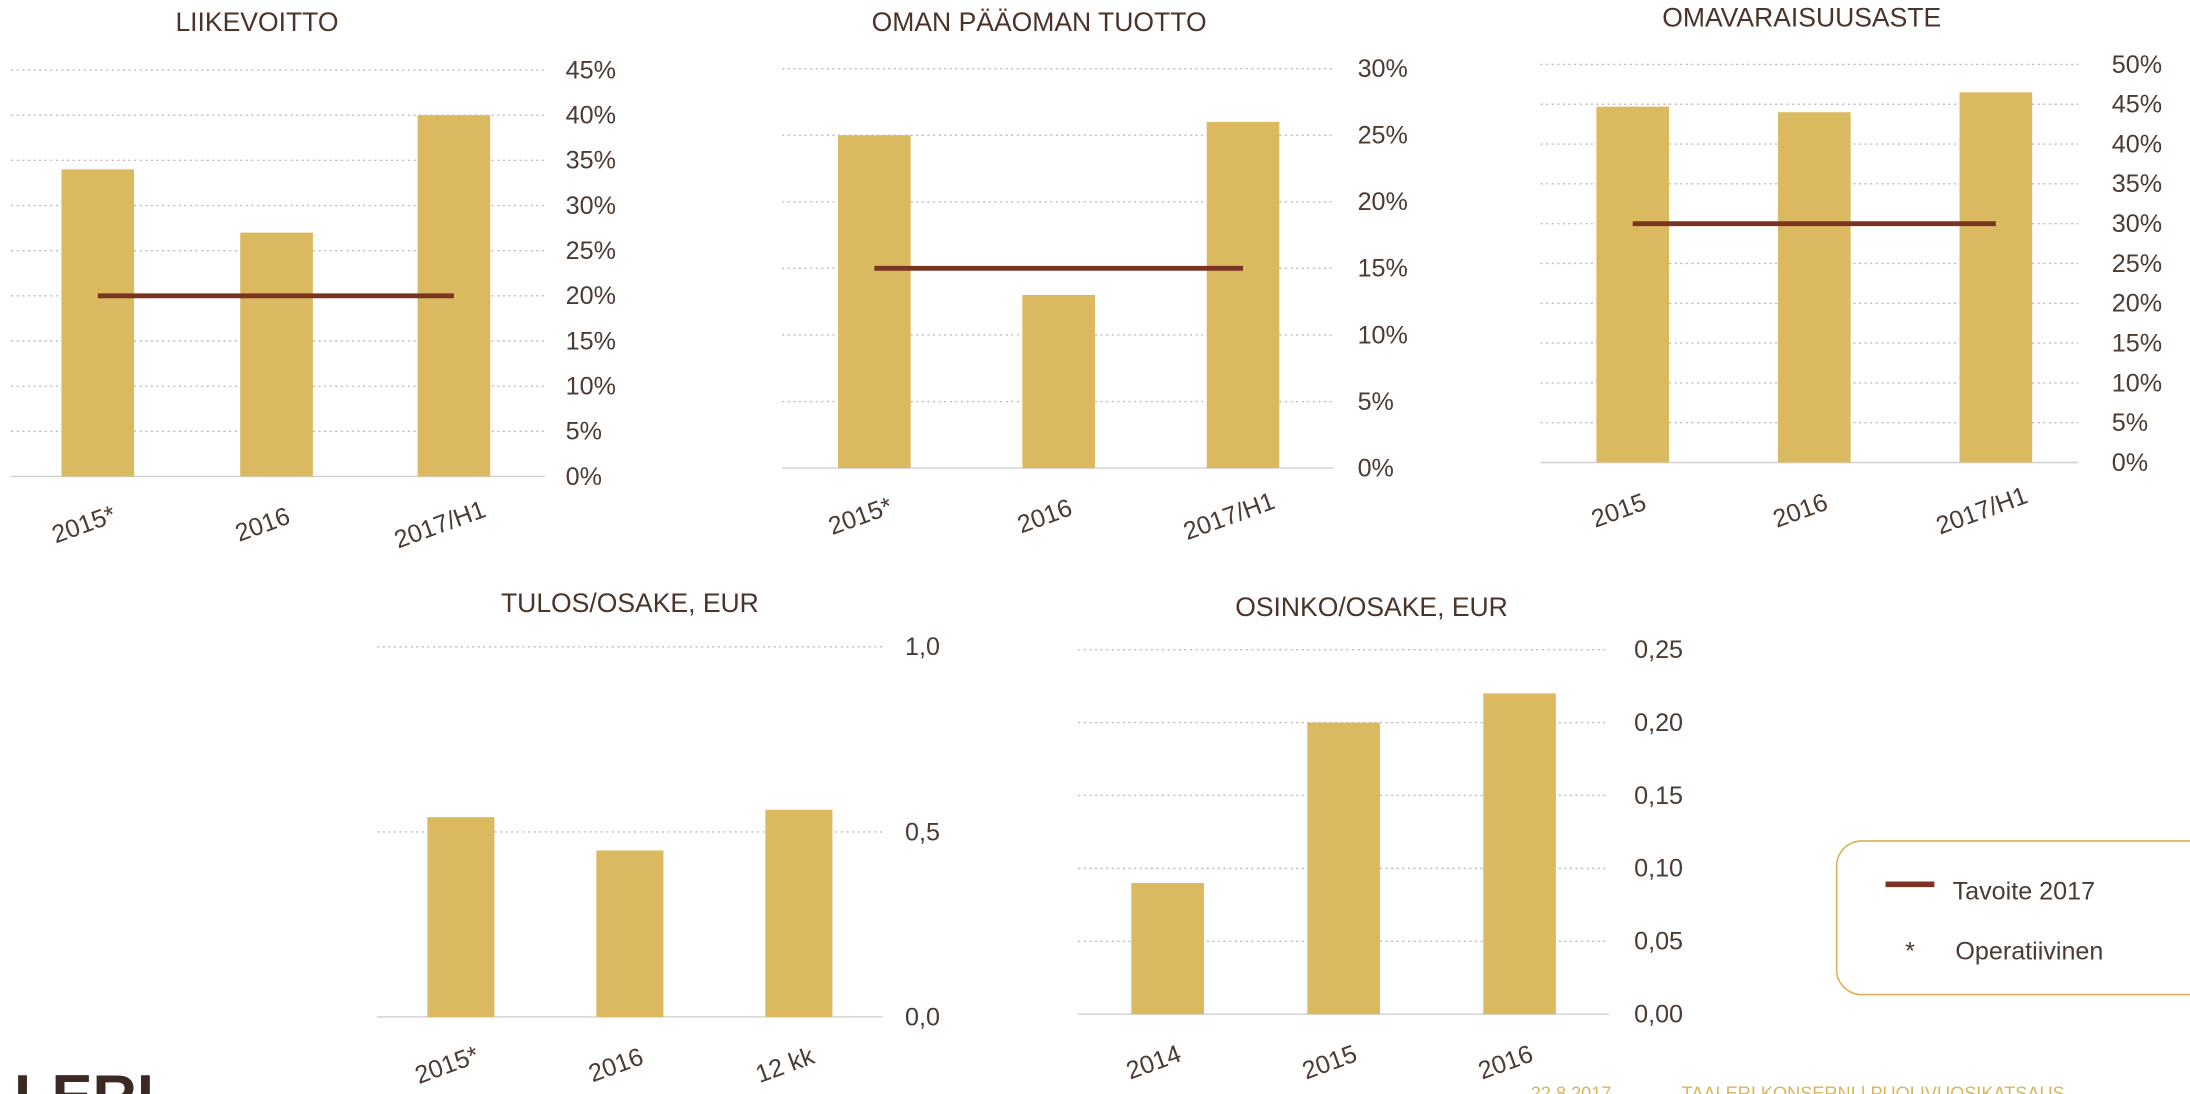 This screenshot has height=1094, width=2190. Describe the element at coordinates (1910, 952) in the screenshot. I see `legend-symbol: *` at that location.